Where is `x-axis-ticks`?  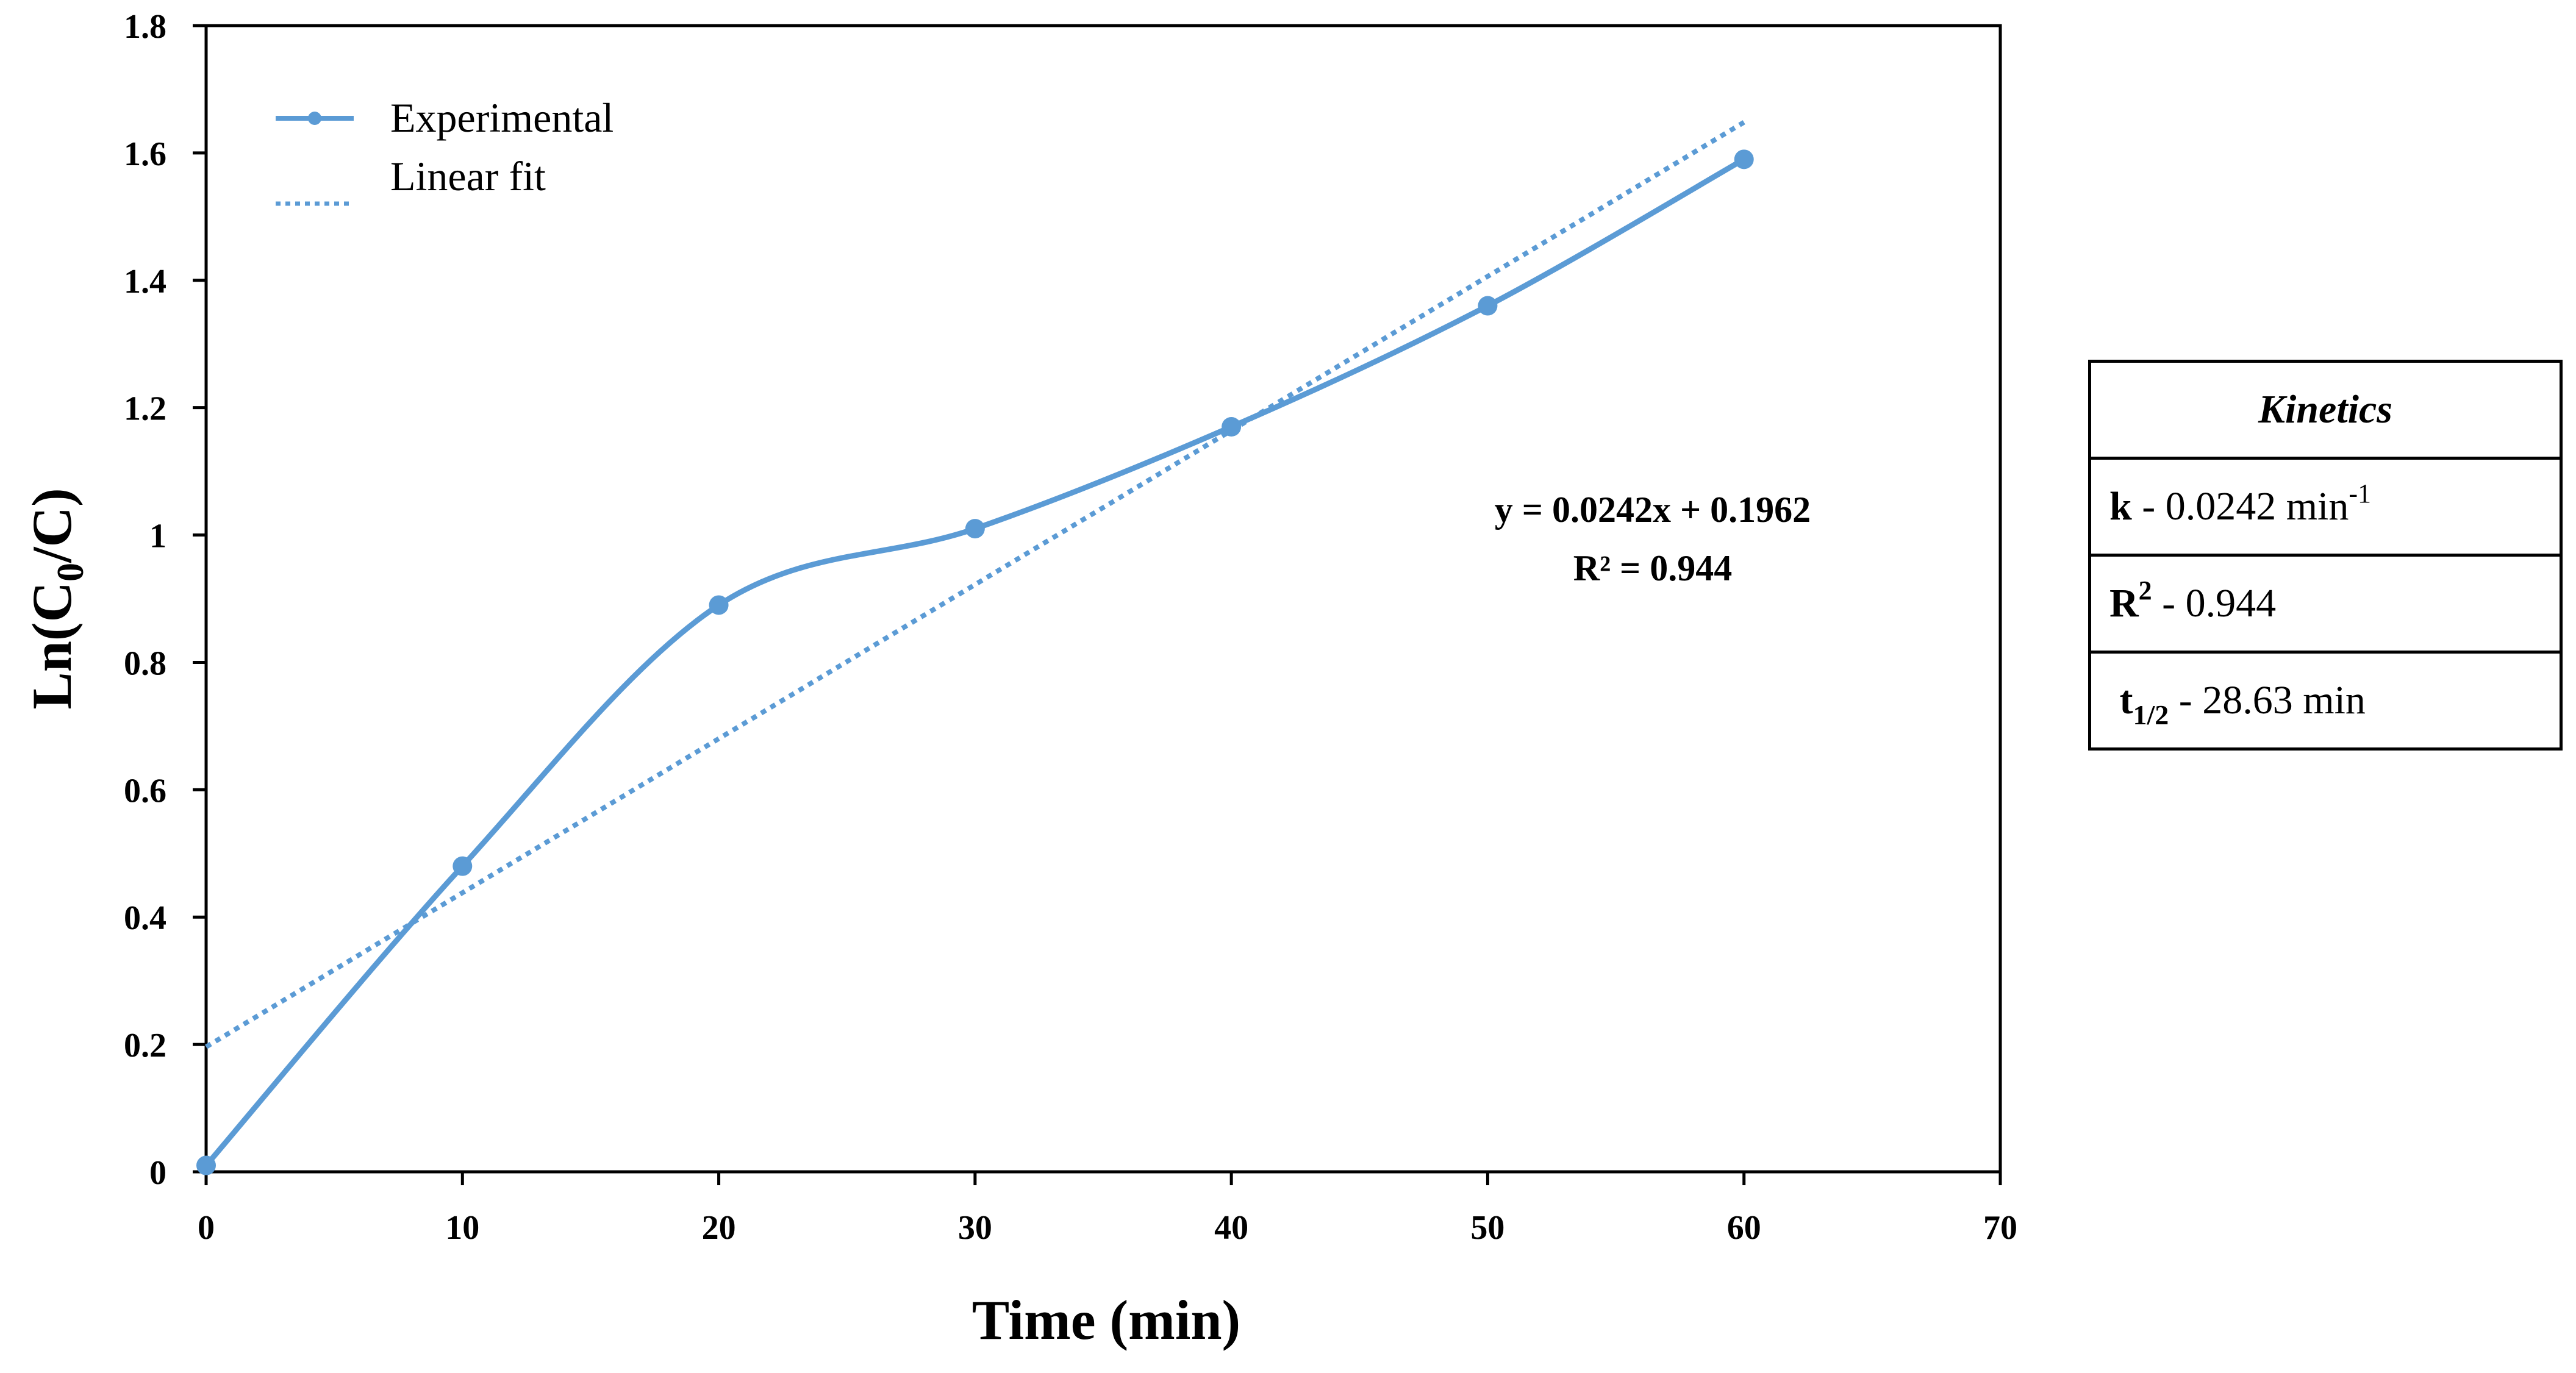 x-axis-ticks is located at coordinates (1103, 1178).